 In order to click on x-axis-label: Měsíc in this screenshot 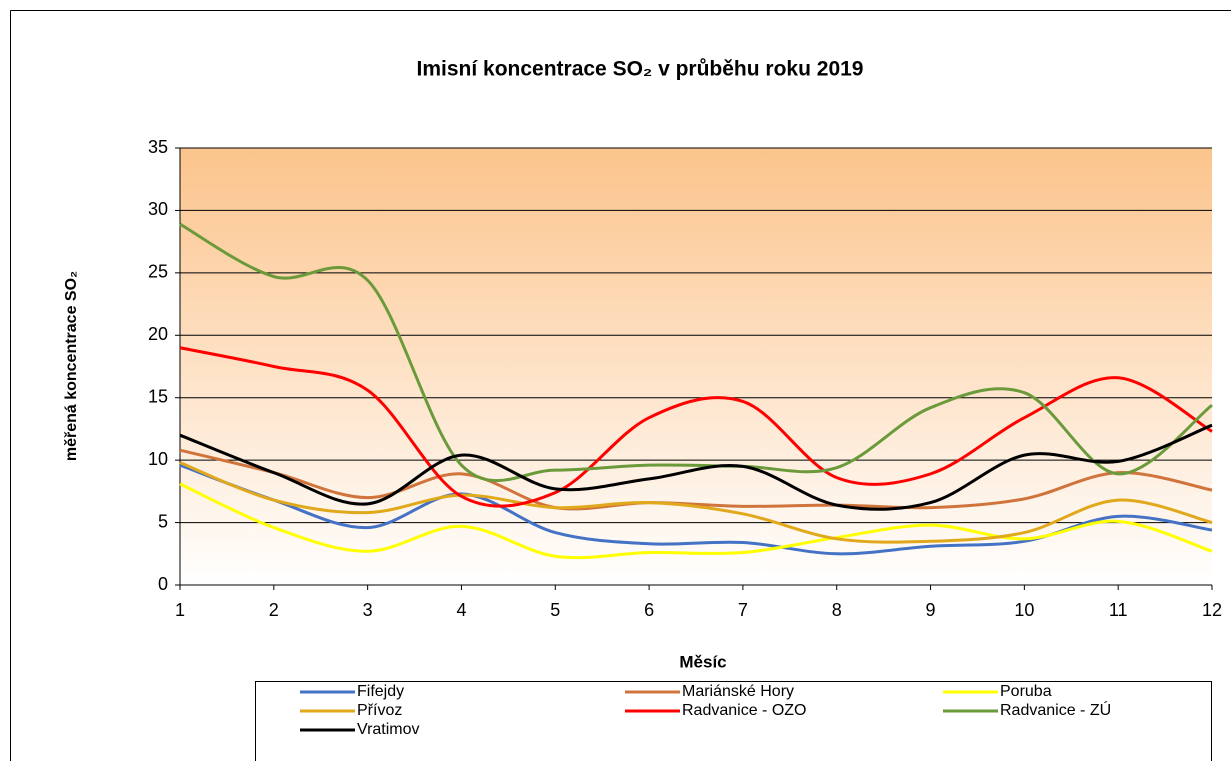, I will do `click(702, 661)`.